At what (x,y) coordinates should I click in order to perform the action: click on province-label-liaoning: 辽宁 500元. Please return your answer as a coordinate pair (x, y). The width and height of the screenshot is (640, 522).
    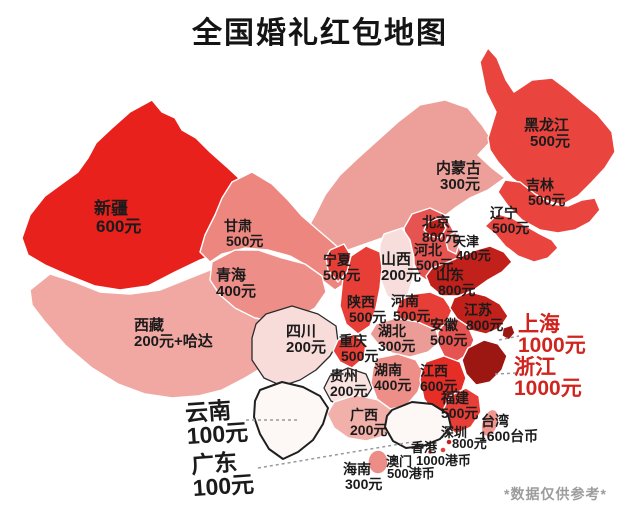
    Looking at the image, I should click on (510, 221).